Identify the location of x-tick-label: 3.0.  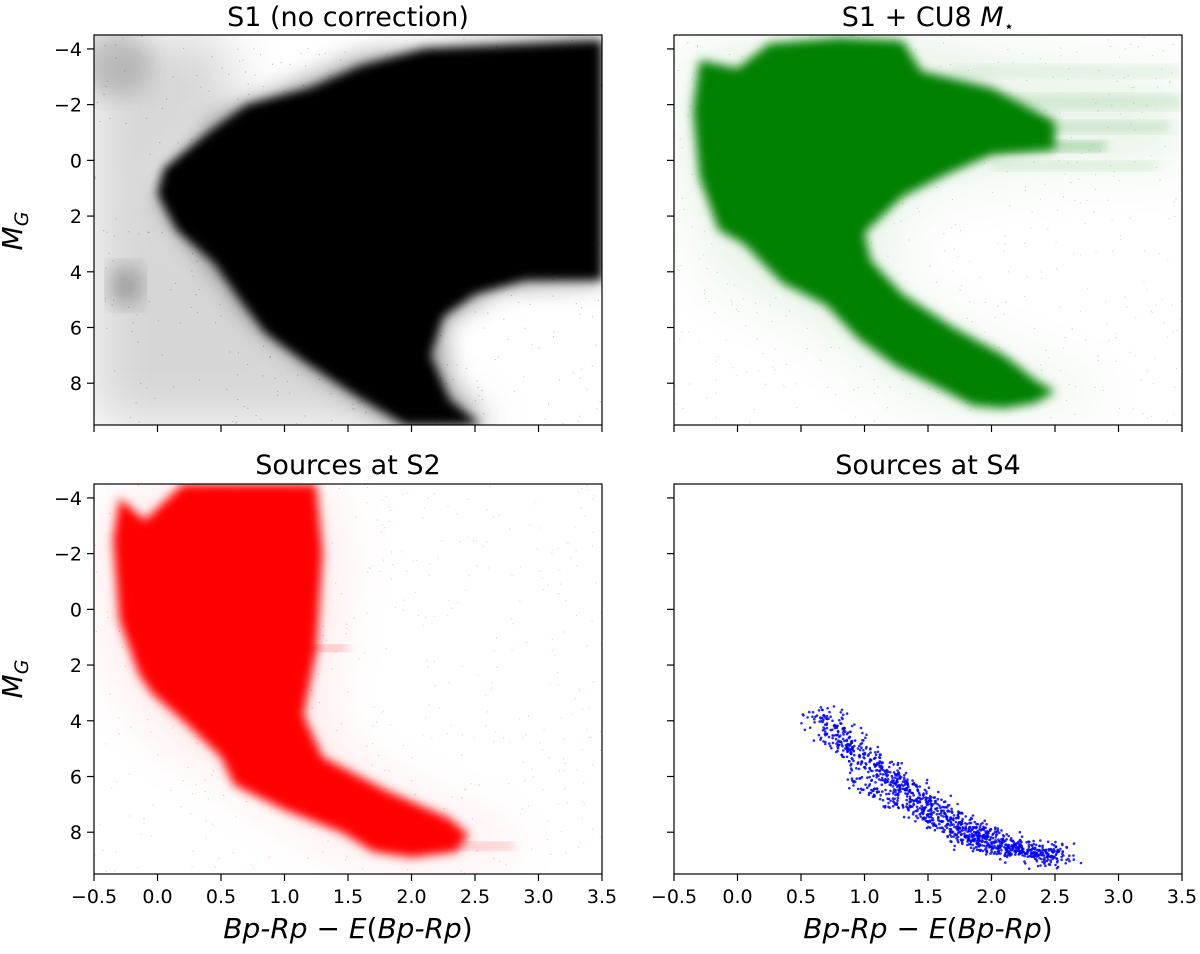
(1118, 897).